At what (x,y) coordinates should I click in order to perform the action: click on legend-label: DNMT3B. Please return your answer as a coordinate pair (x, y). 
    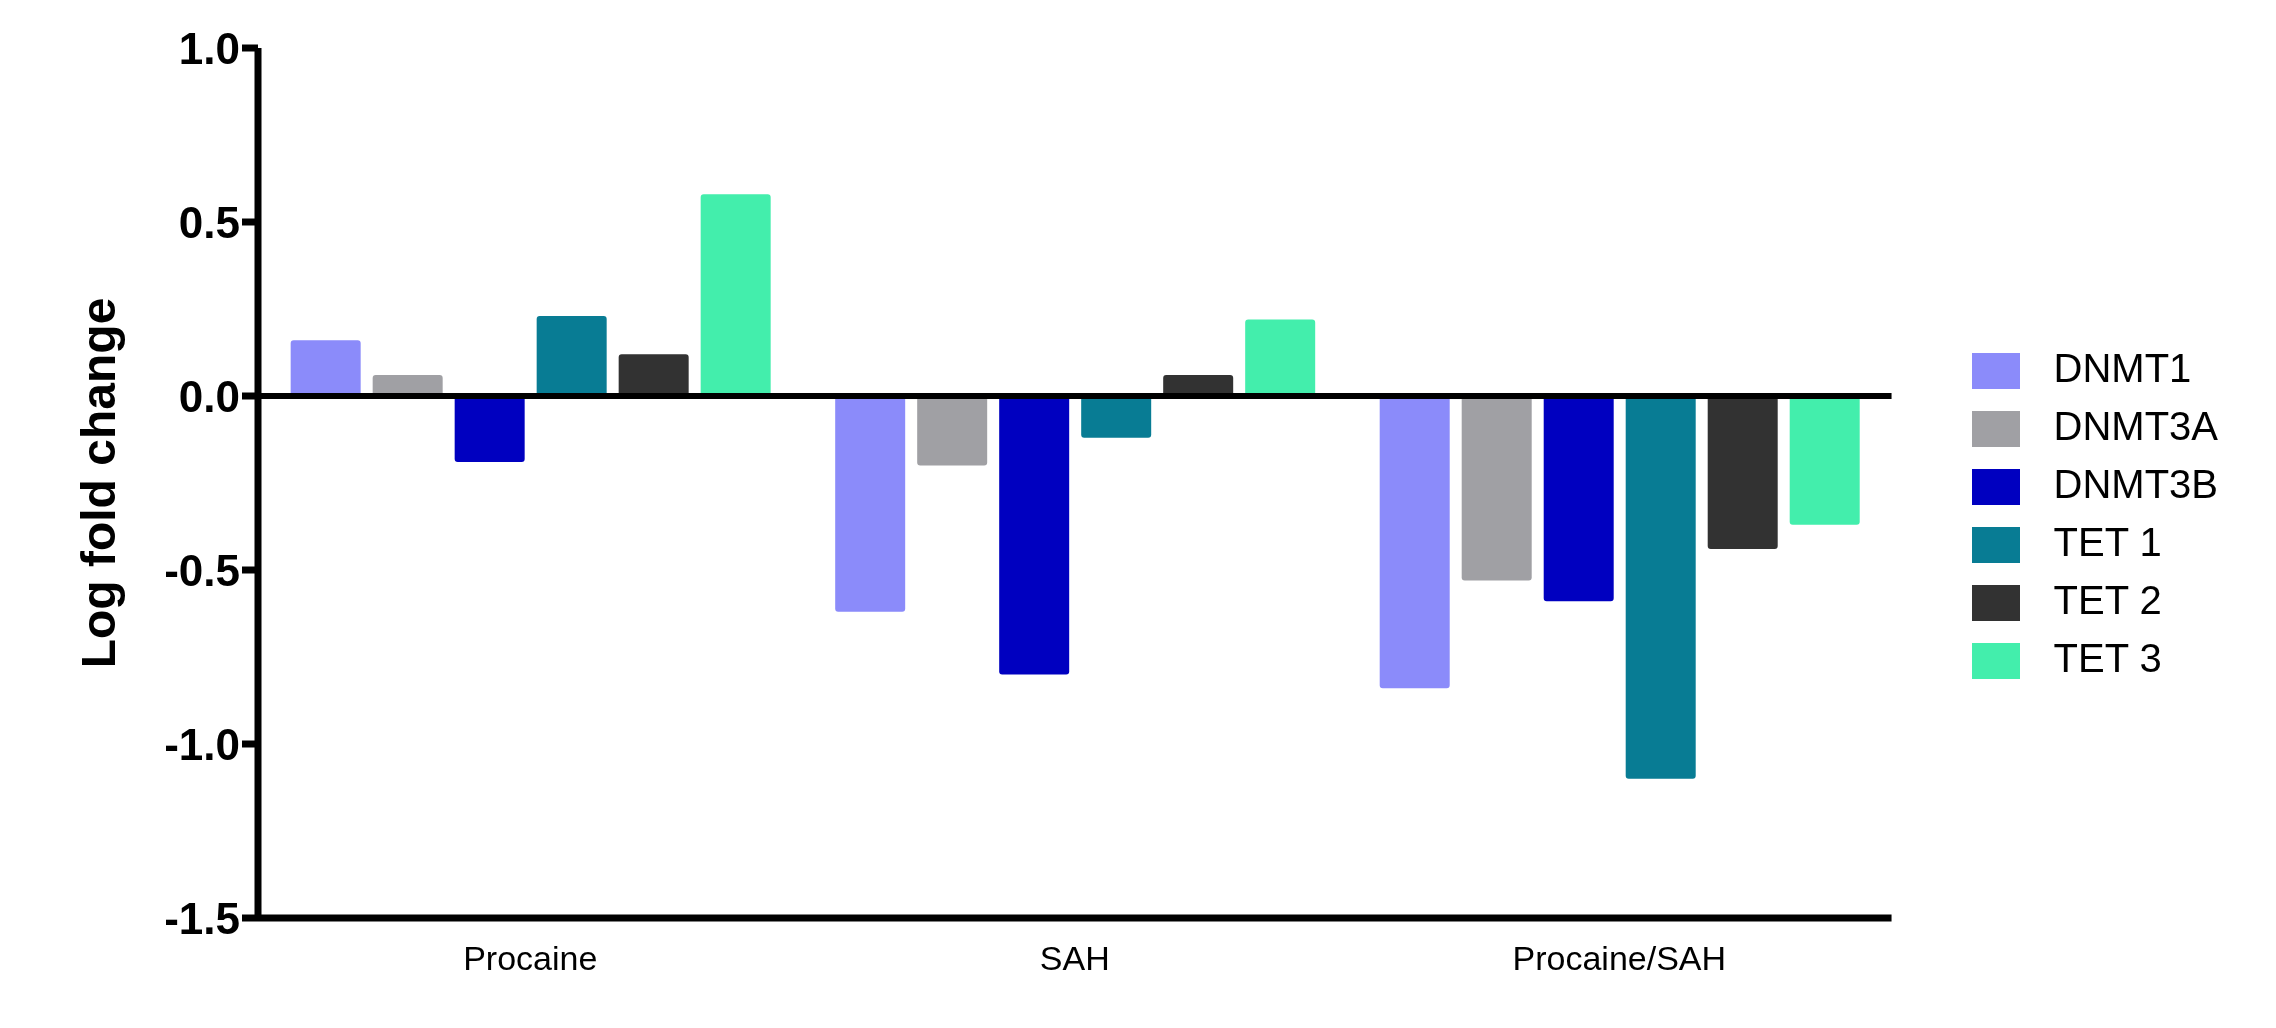
    Looking at the image, I should click on (2135, 484).